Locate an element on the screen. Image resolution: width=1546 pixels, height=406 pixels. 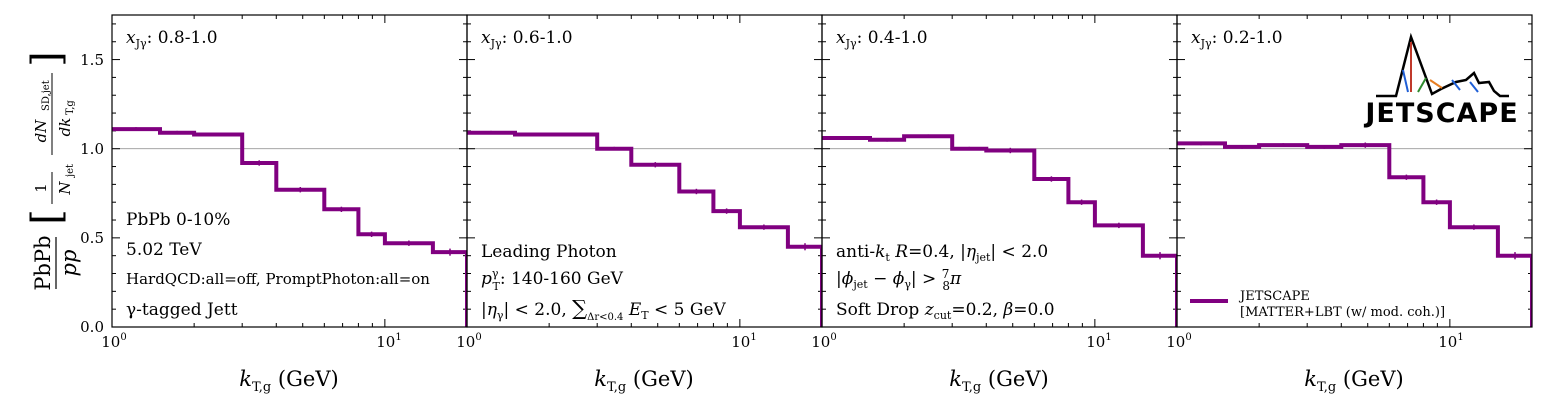
legend-label: JETSCAPE is located at coordinates (1274, 296).